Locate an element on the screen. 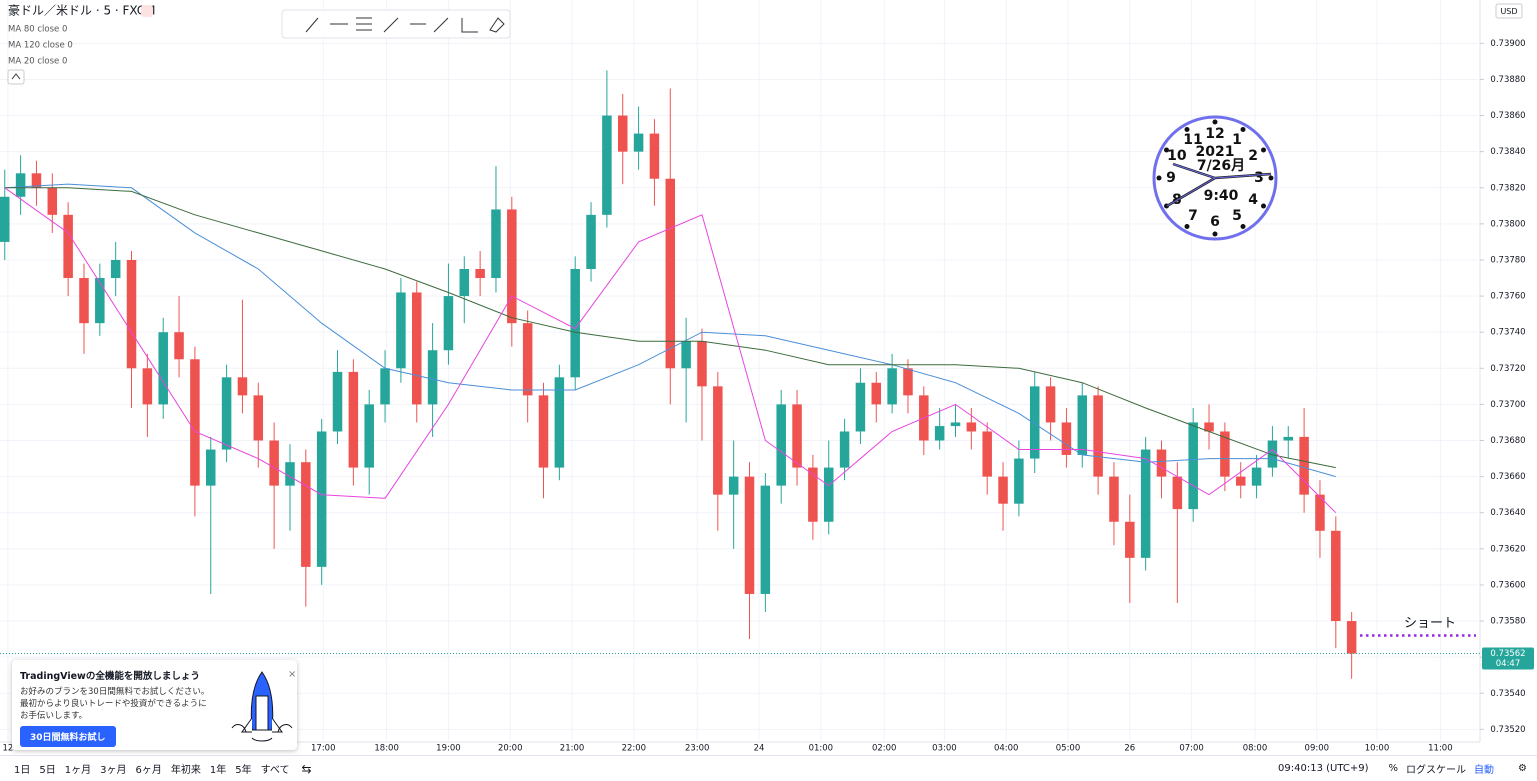 The height and width of the screenshot is (781, 1537). clock-date: 7/26月 is located at coordinates (1221, 166).